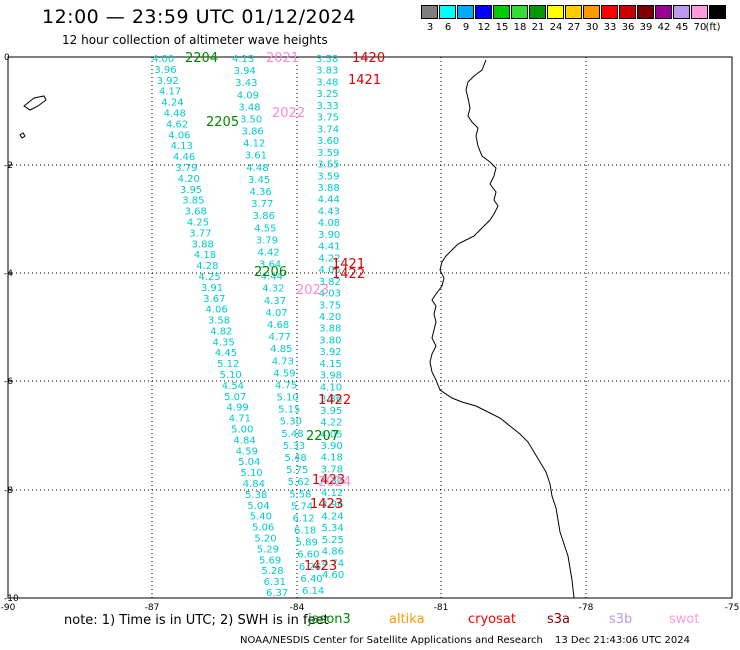 The width and height of the screenshot is (740, 650). I want to click on wave-height-label: 3.64, so click(270, 265).